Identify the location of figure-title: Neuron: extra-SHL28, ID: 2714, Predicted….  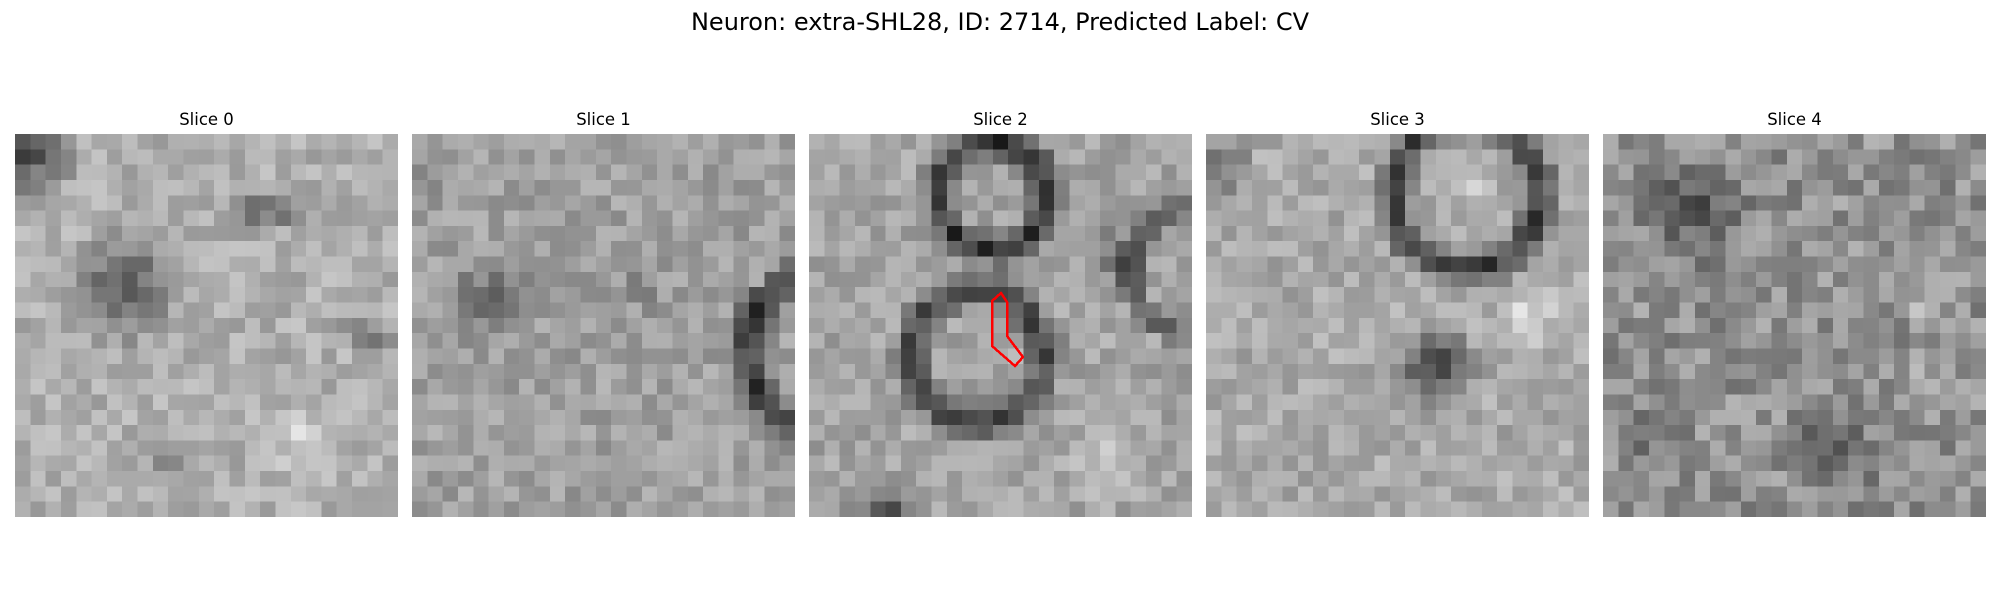
(1000, 22).